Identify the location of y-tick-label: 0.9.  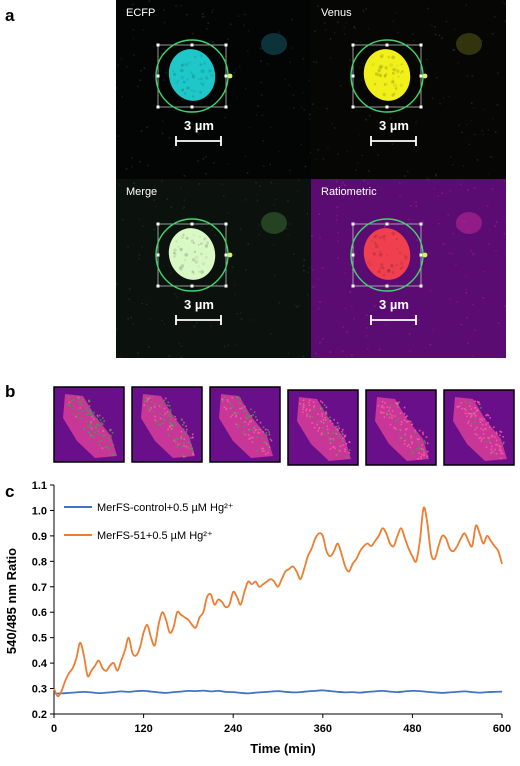
(39, 537).